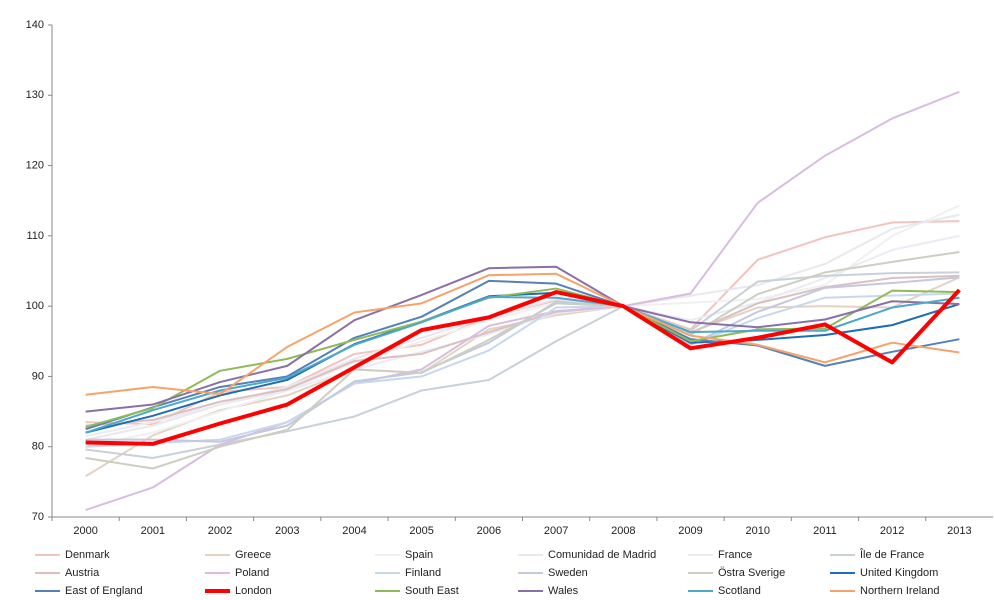 The height and width of the screenshot is (600, 994). Describe the element at coordinates (220, 531) in the screenshot. I see `x-tick-label: 2002` at that location.